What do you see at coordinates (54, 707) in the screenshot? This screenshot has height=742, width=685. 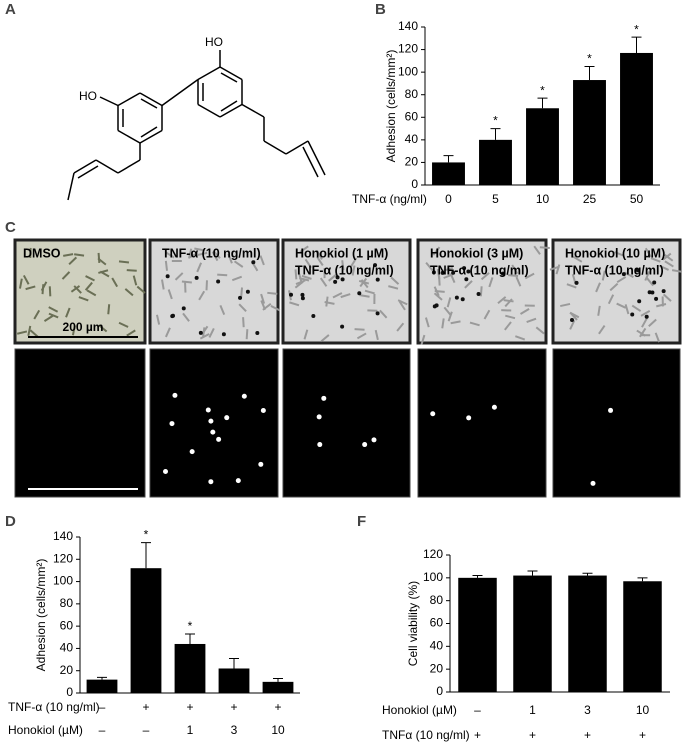 I see `row-label: TNF-α (10 ng/ml)` at bounding box center [54, 707].